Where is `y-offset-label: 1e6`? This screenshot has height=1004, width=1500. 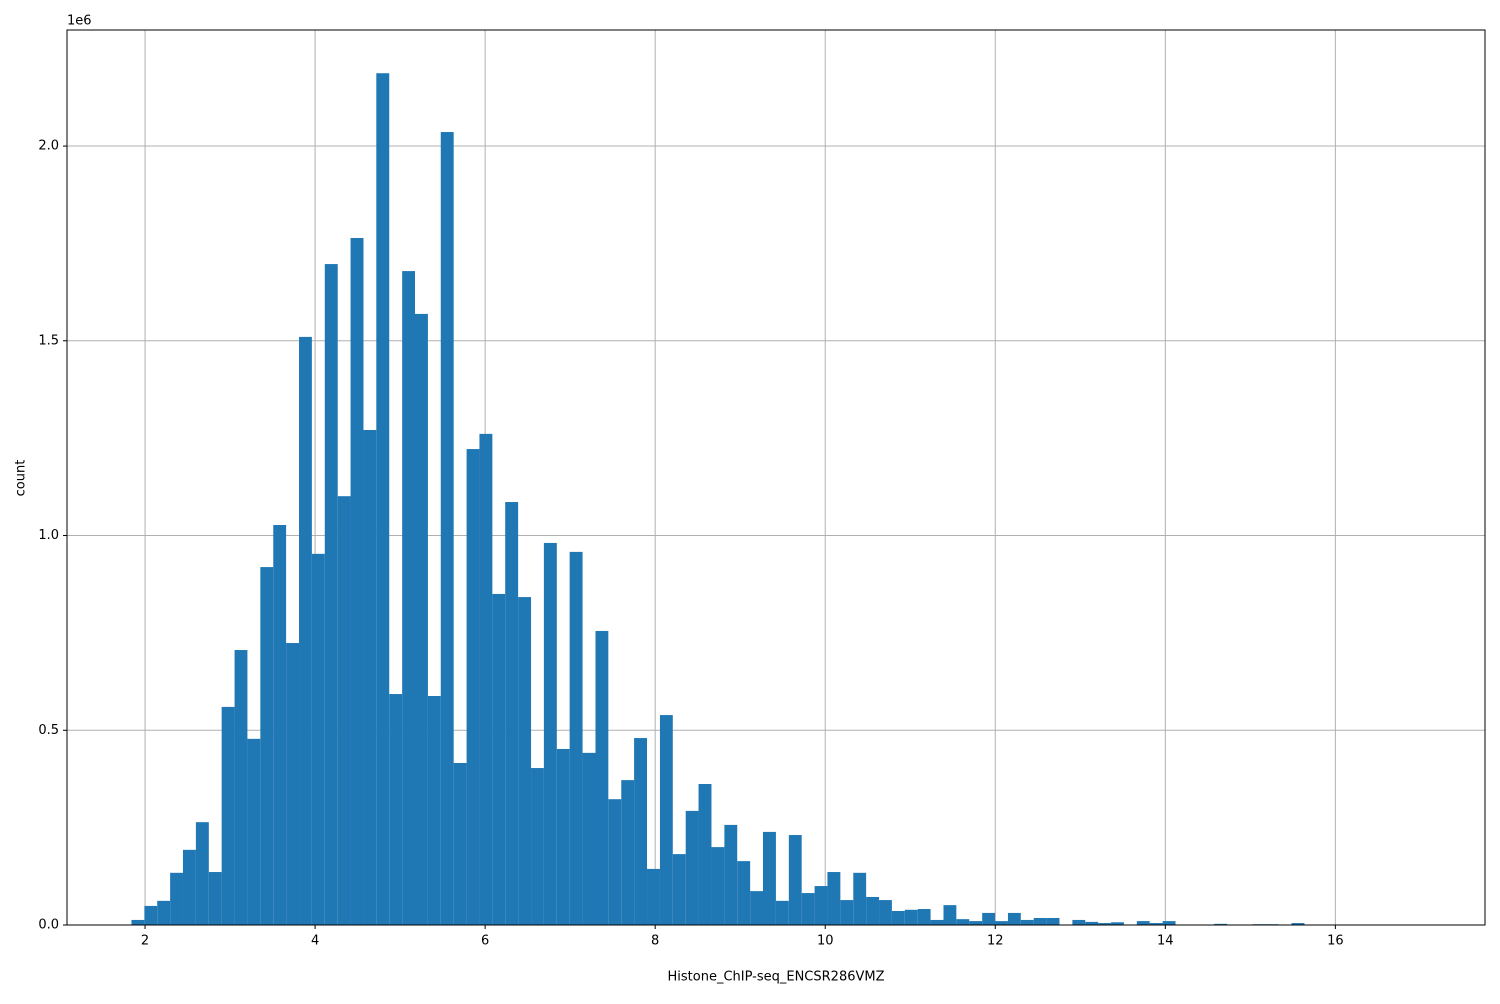 y-offset-label: 1e6 is located at coordinates (79, 21).